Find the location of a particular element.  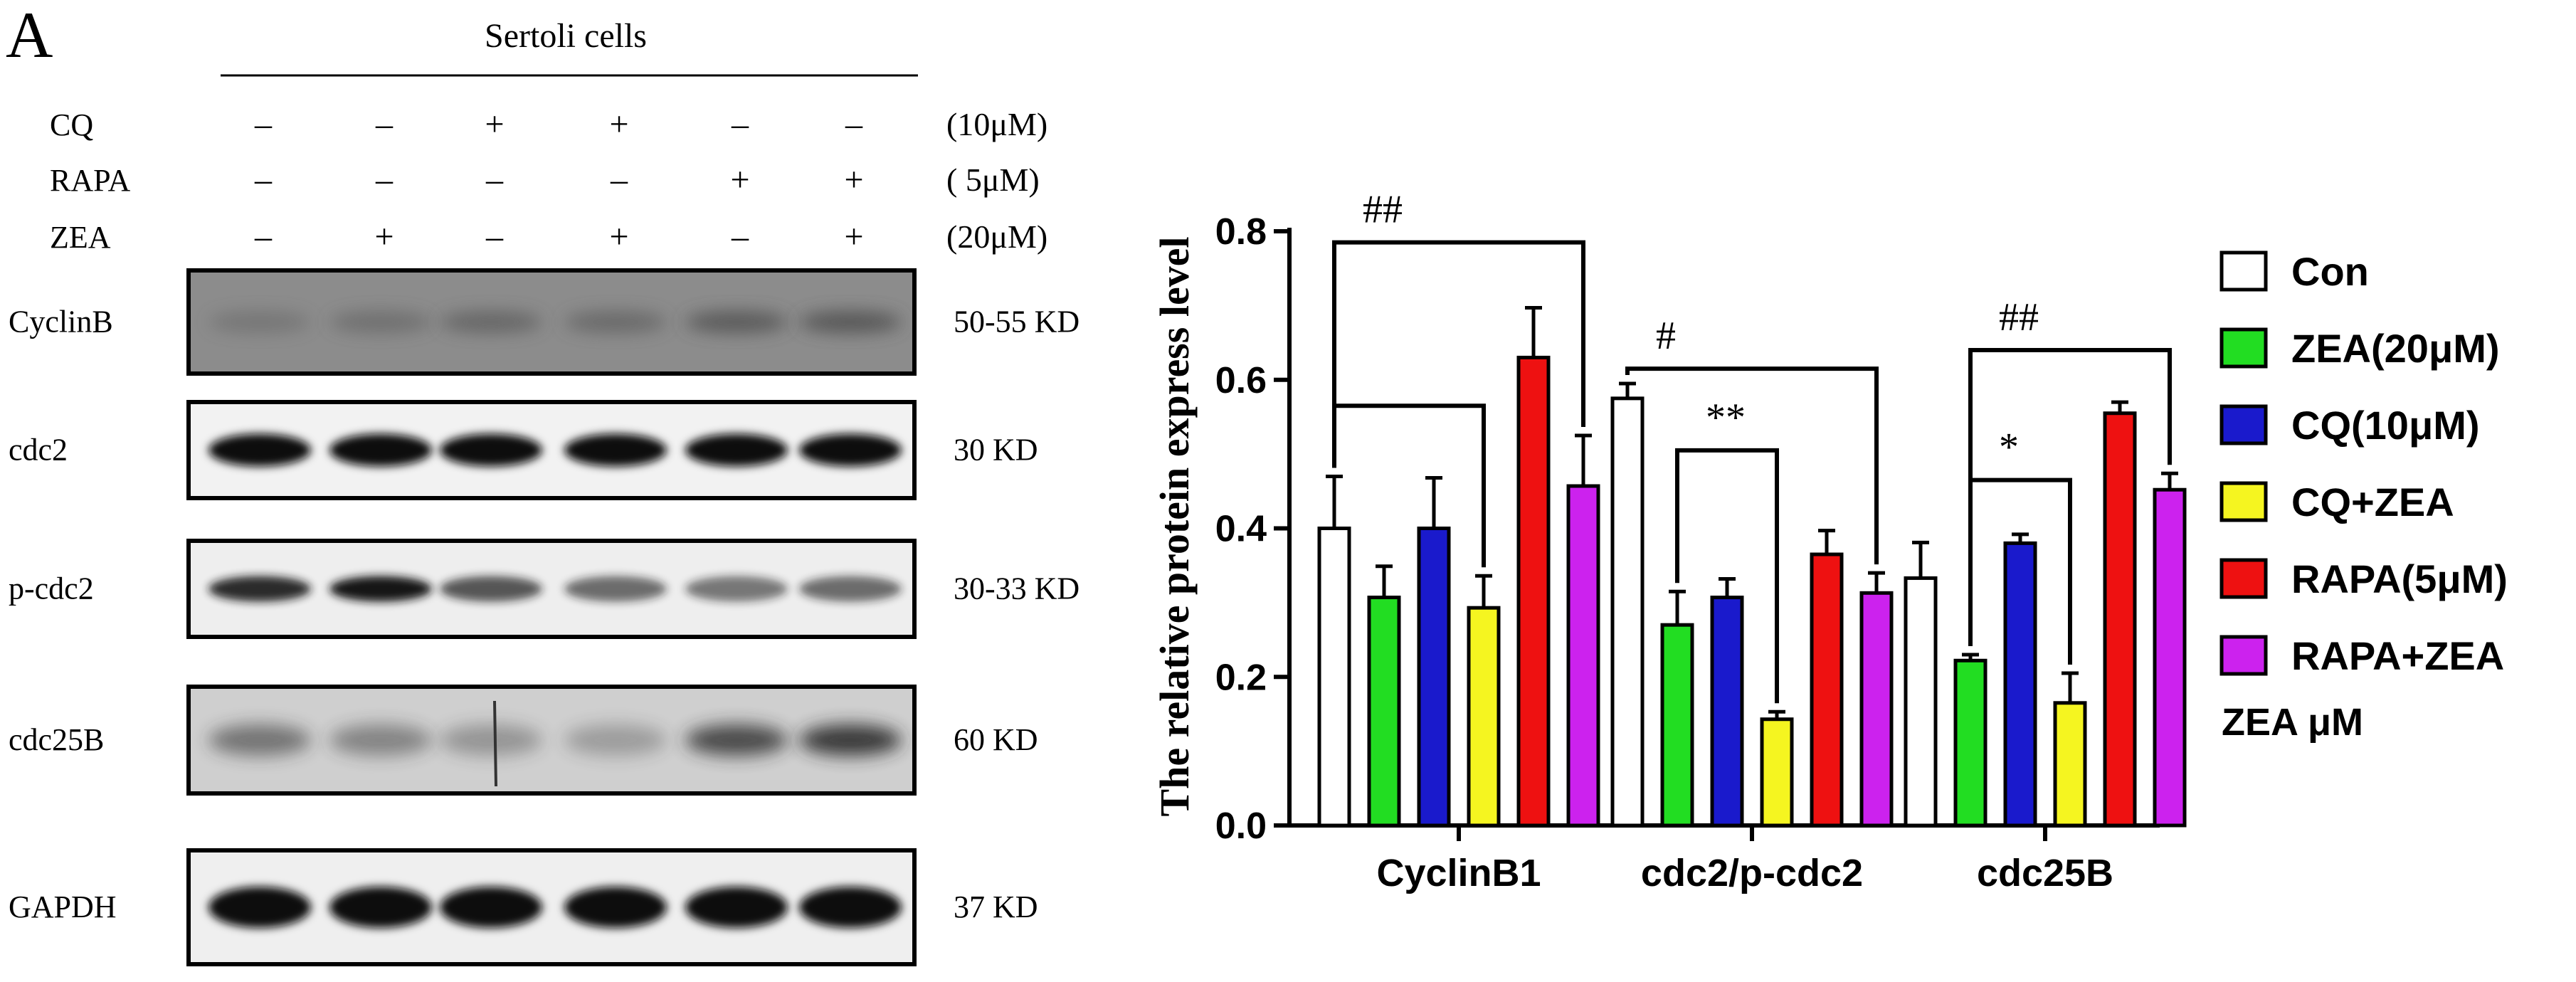

legend-label: CQ(10μM) is located at coordinates (2385, 426).